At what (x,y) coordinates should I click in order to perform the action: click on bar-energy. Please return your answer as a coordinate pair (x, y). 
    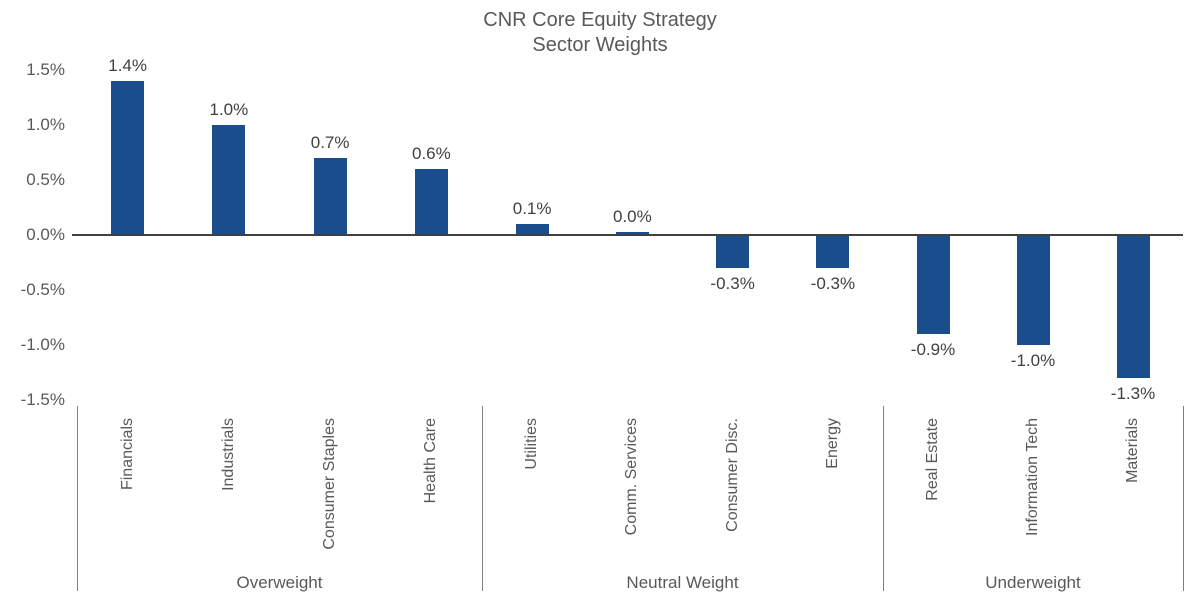
    Looking at the image, I should click on (833, 251).